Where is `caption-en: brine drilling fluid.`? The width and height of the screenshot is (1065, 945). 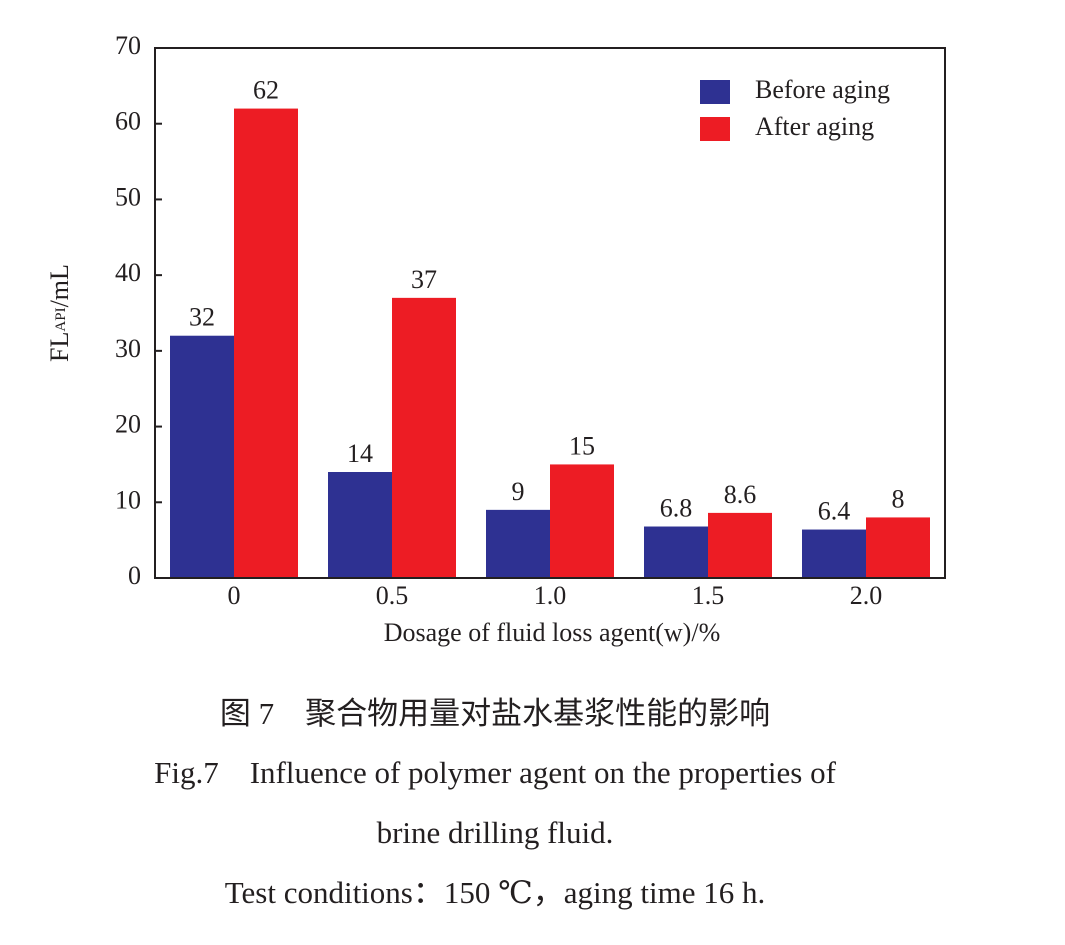 caption-en: brine drilling fluid. is located at coordinates (495, 832).